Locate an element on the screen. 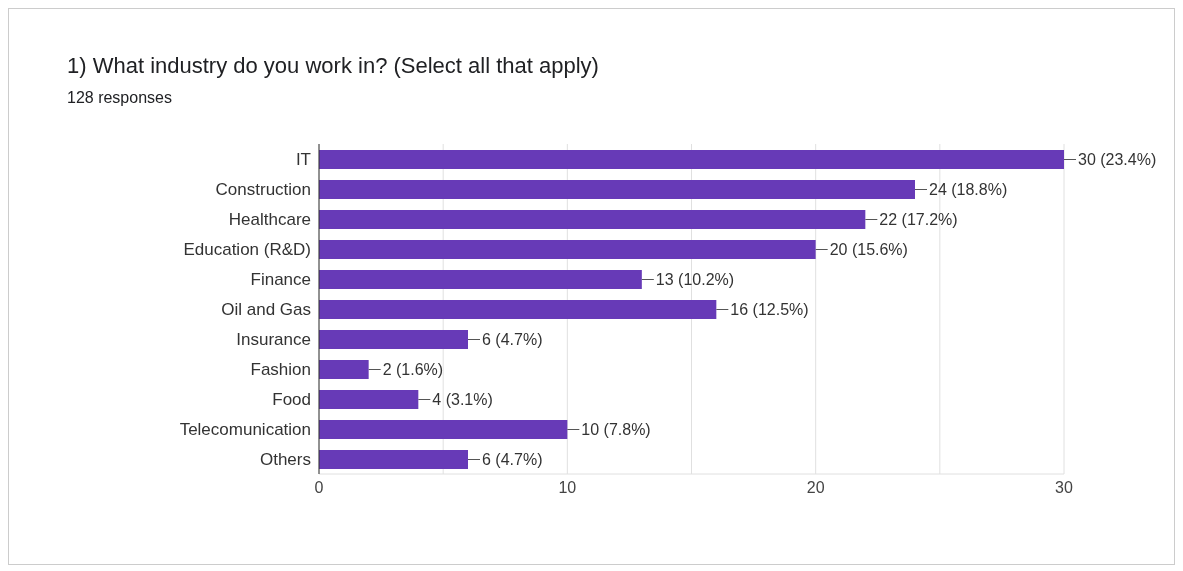 This screenshot has height=571, width=1183. data-label: 13 (10.2%) is located at coordinates (695, 280).